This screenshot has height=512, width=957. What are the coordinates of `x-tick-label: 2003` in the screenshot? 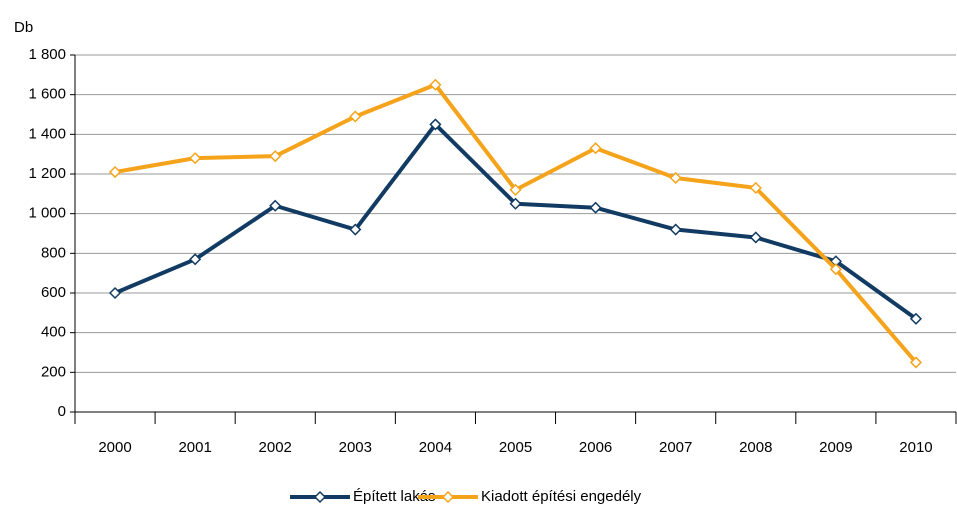 It's located at (355, 447).